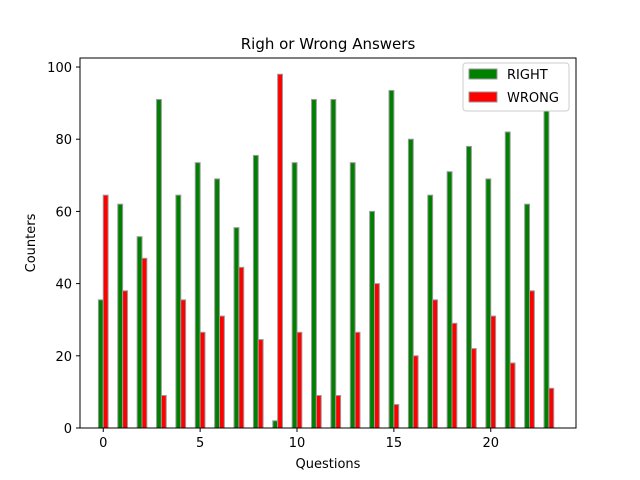 The width and height of the screenshot is (640, 480). Describe the element at coordinates (490, 443) in the screenshot. I see `x-tick-label-20: 20` at that location.